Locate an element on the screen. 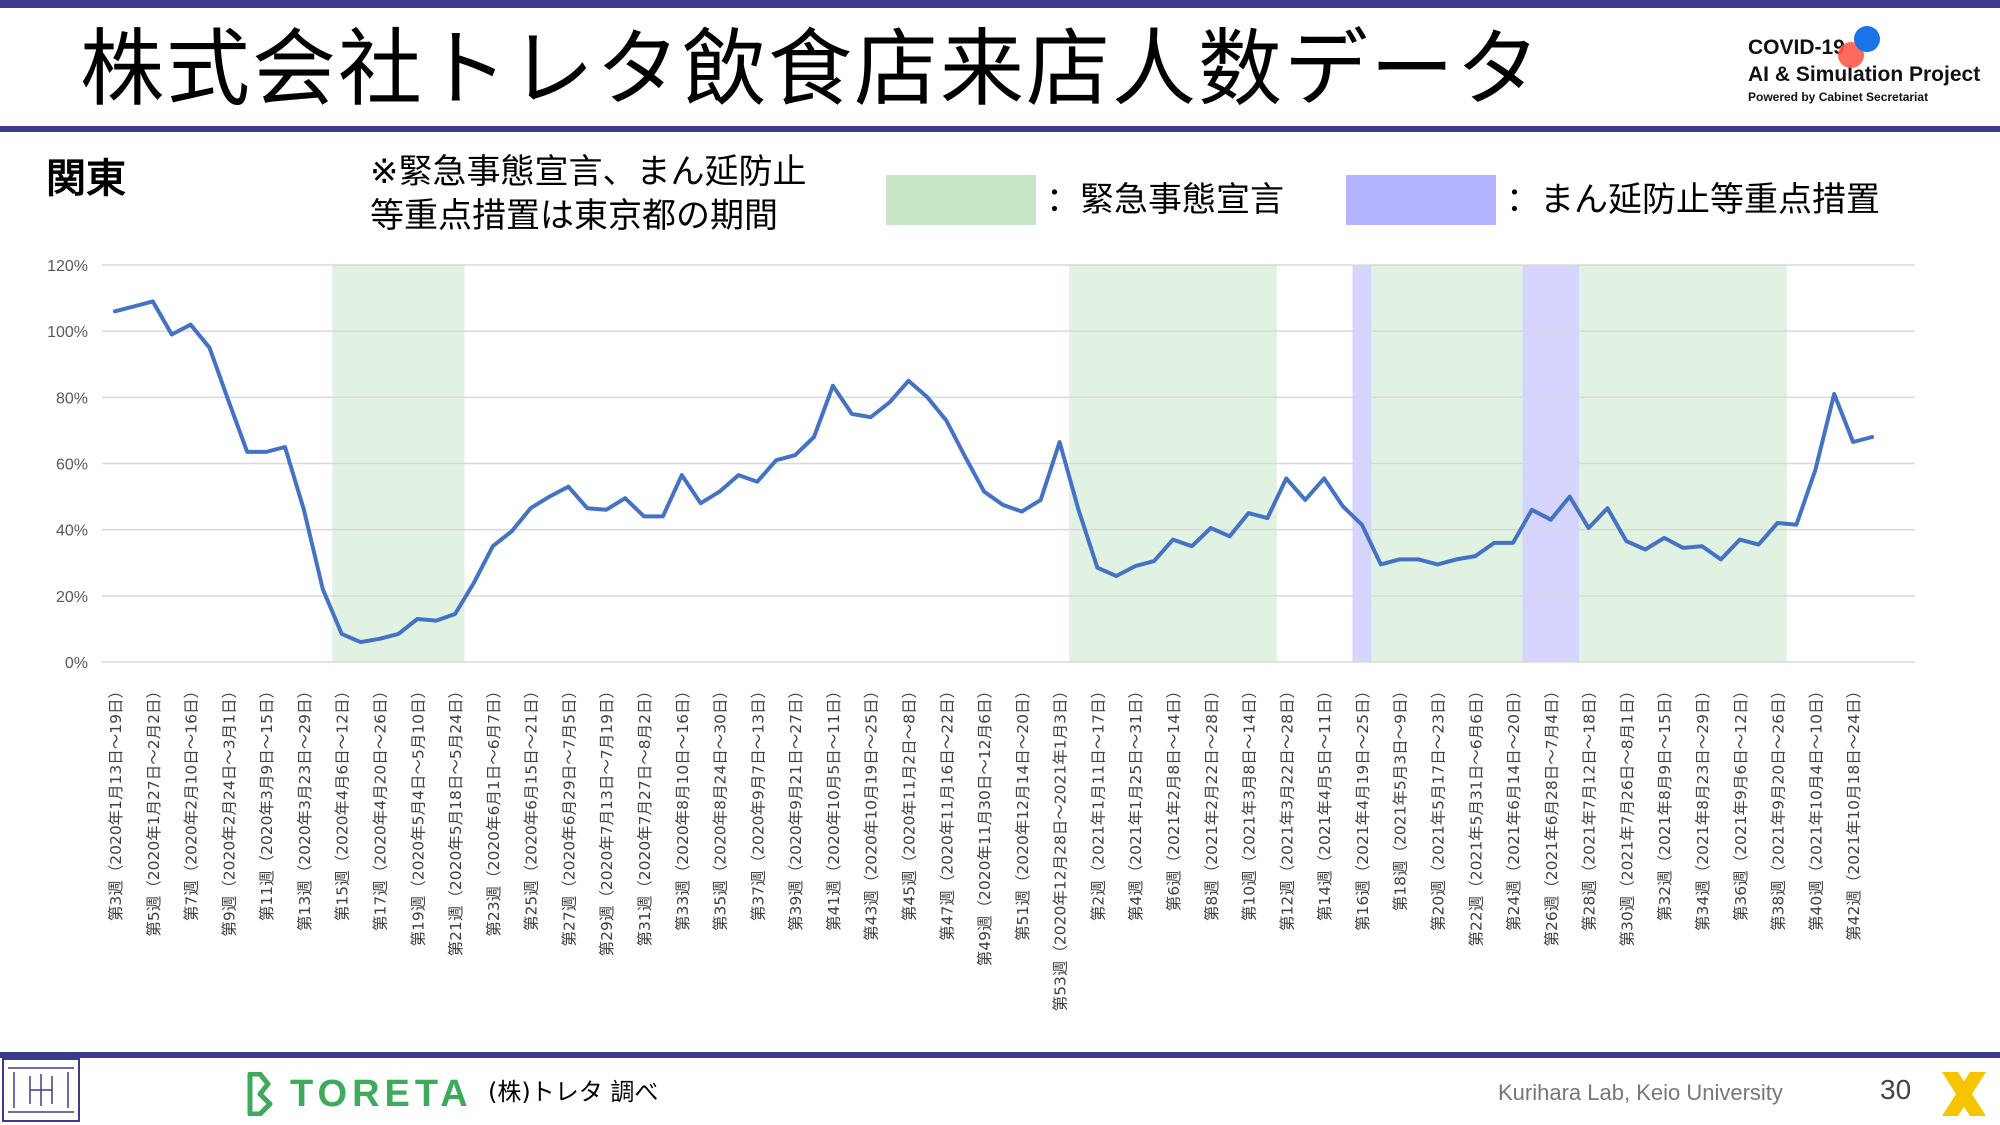 Image resolution: width=2000 pixels, height=1125 pixels. x-tick-label: 第11週（2020年3月9日～15日） is located at coordinates (267, 802).